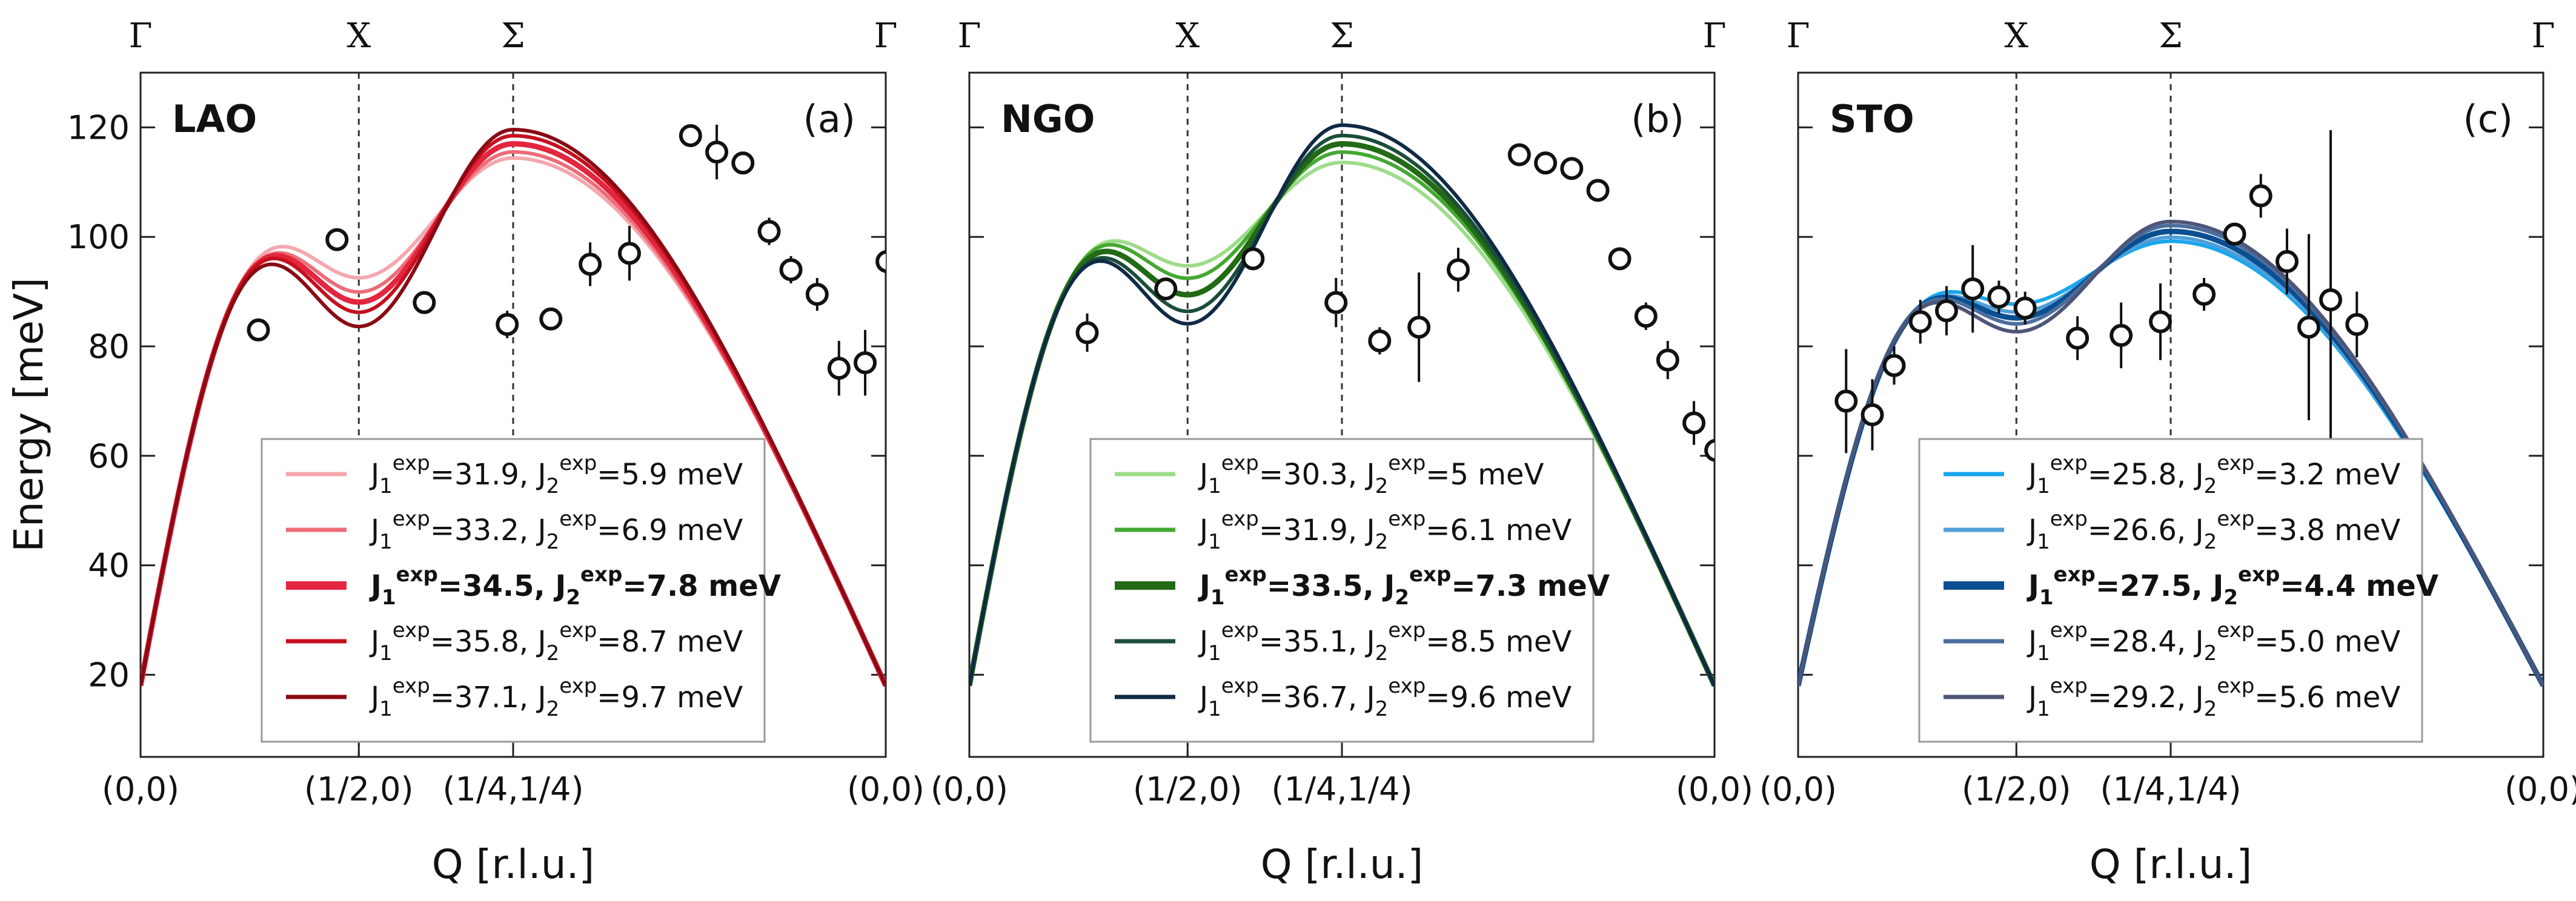  What do you see at coordinates (2327, 530) in the screenshot?
I see `J2-value: =3.8 meV` at bounding box center [2327, 530].